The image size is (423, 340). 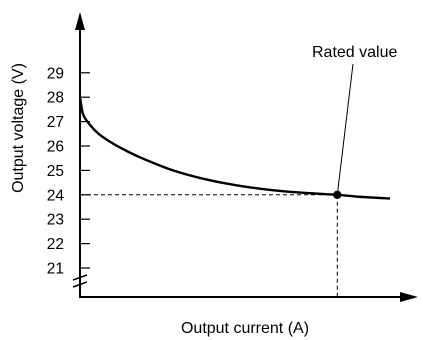 What do you see at coordinates (55, 147) in the screenshot?
I see `y-tick-label-26: 26` at bounding box center [55, 147].